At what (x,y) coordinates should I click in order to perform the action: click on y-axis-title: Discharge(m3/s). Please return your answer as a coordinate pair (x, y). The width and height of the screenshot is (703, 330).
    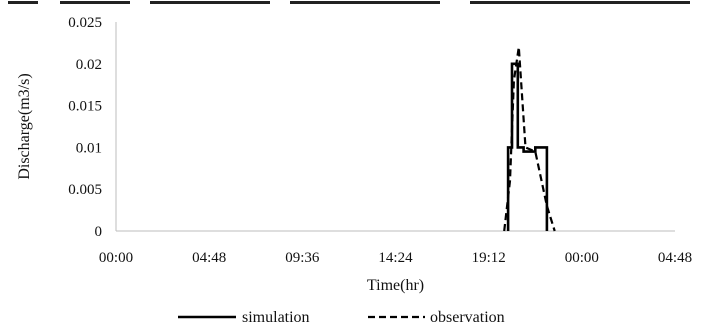
    Looking at the image, I should click on (24, 126).